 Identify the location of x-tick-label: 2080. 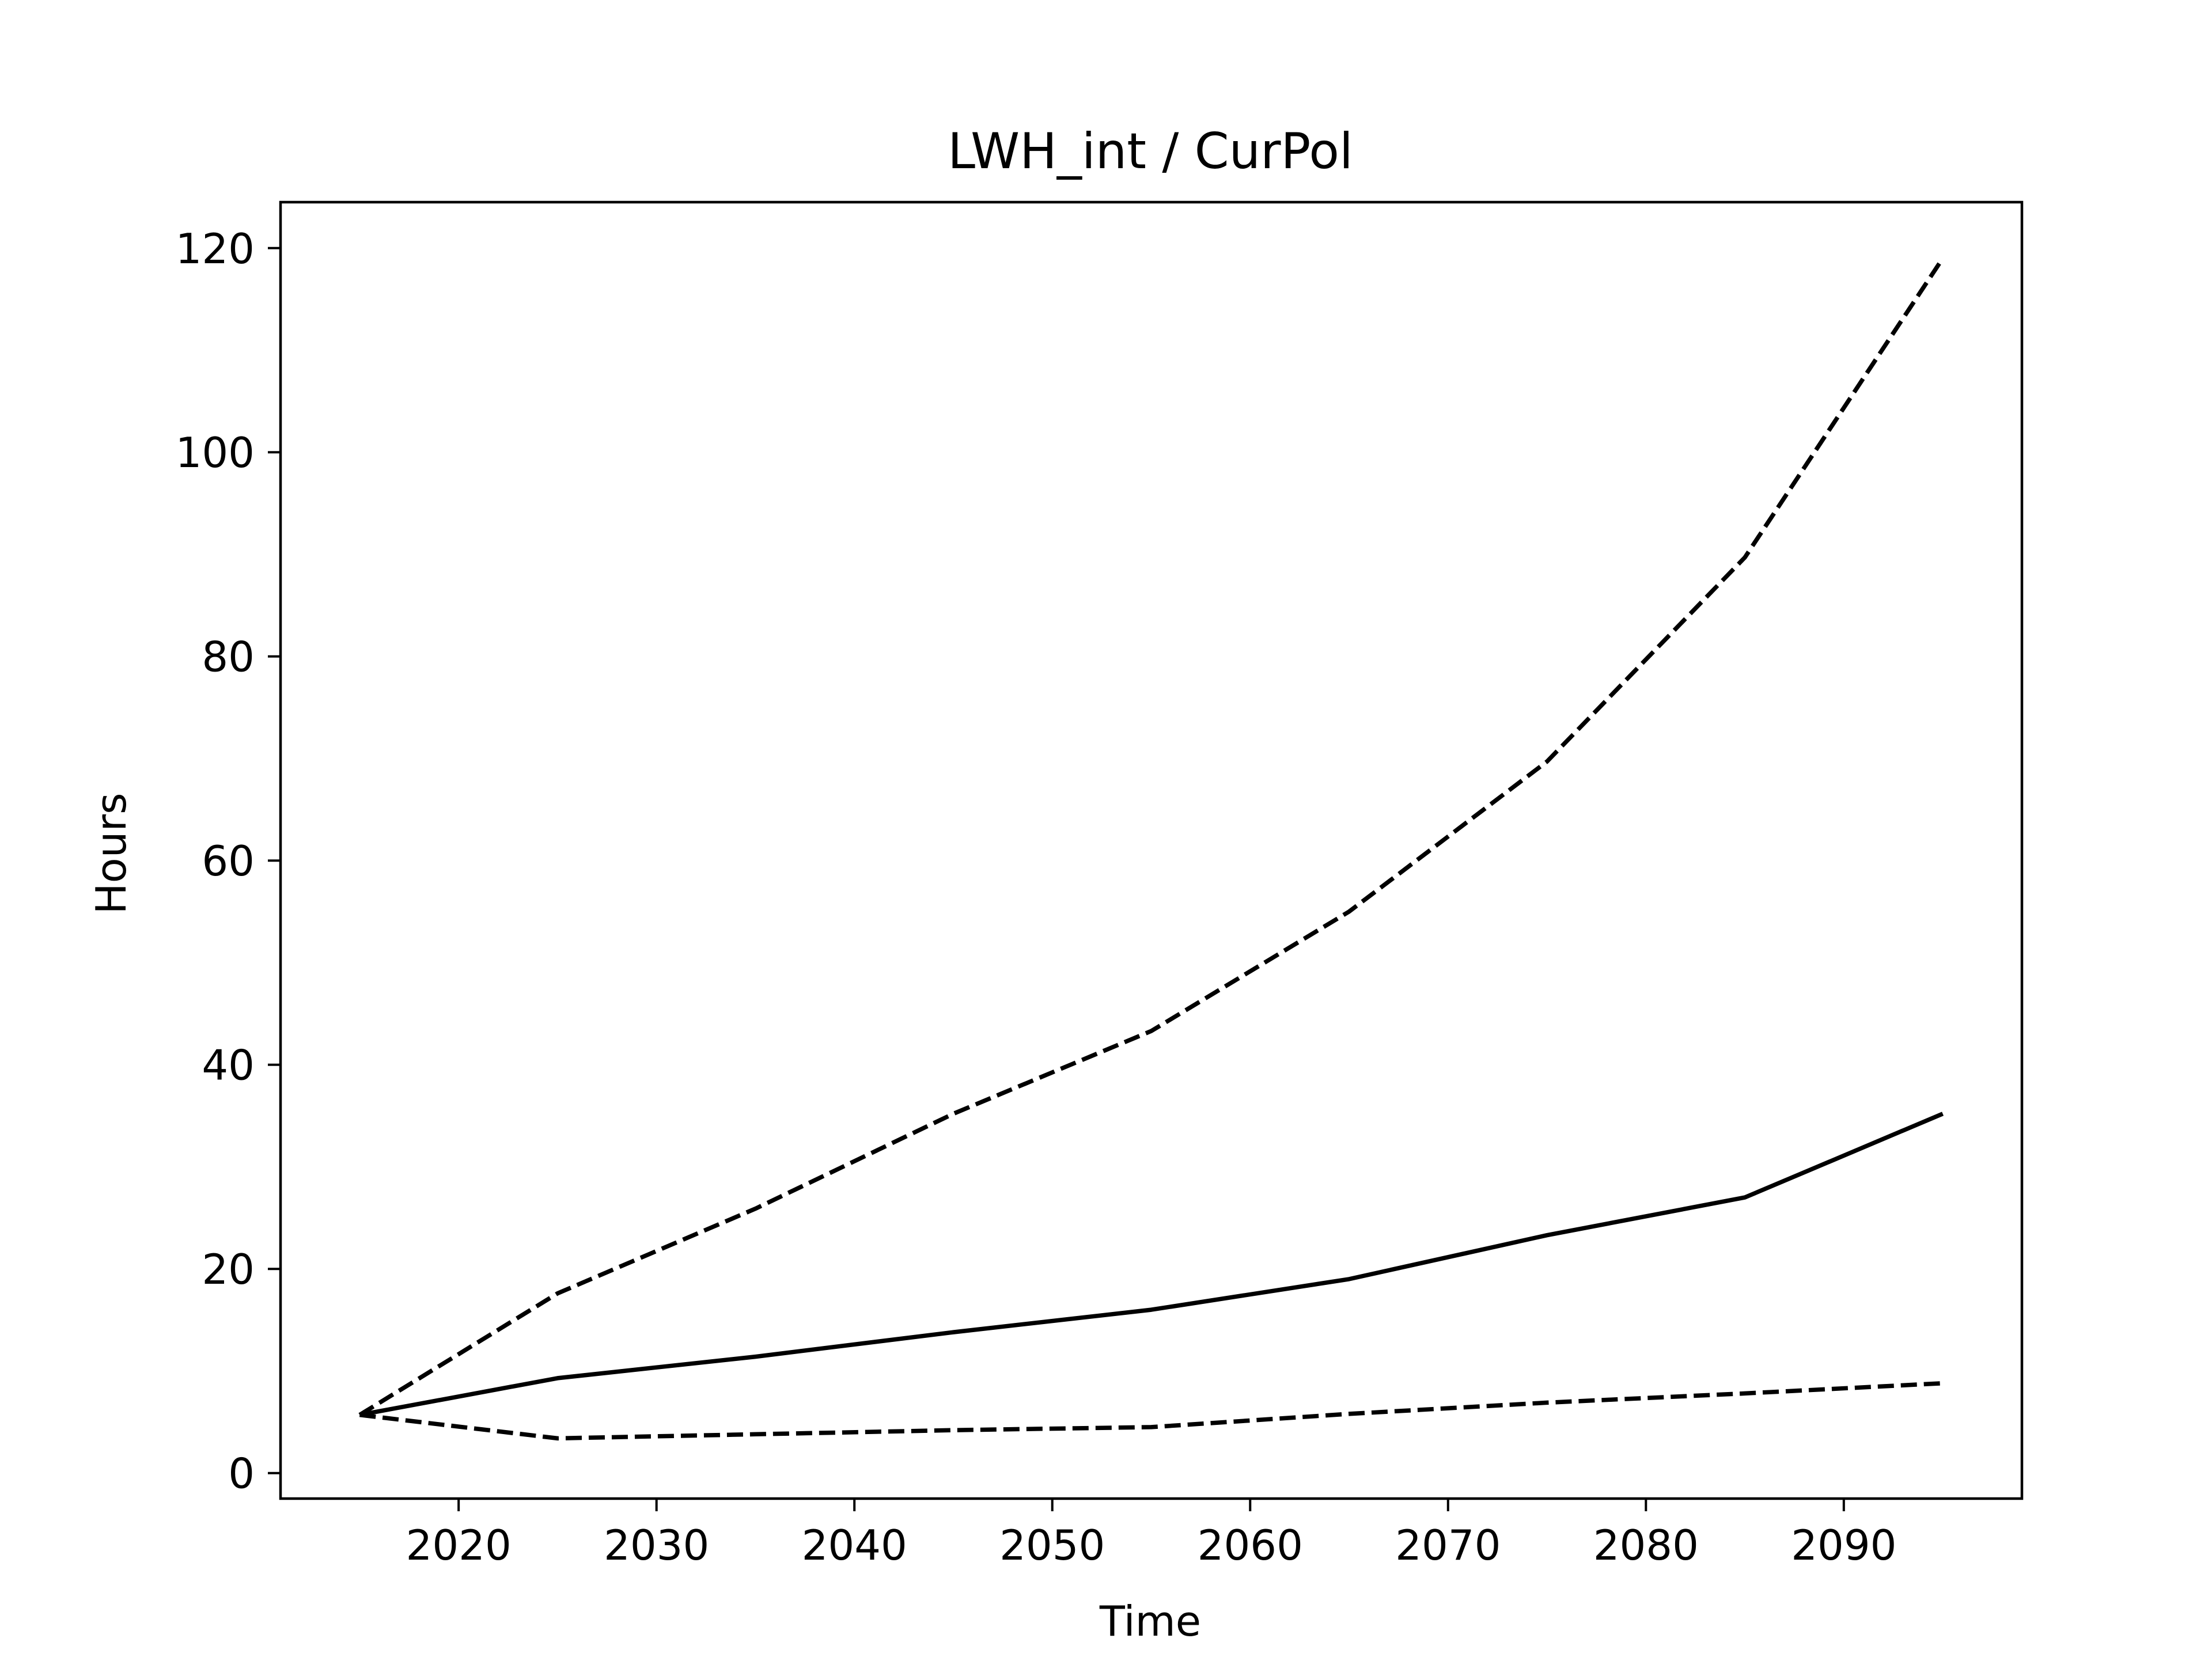
(1646, 1545).